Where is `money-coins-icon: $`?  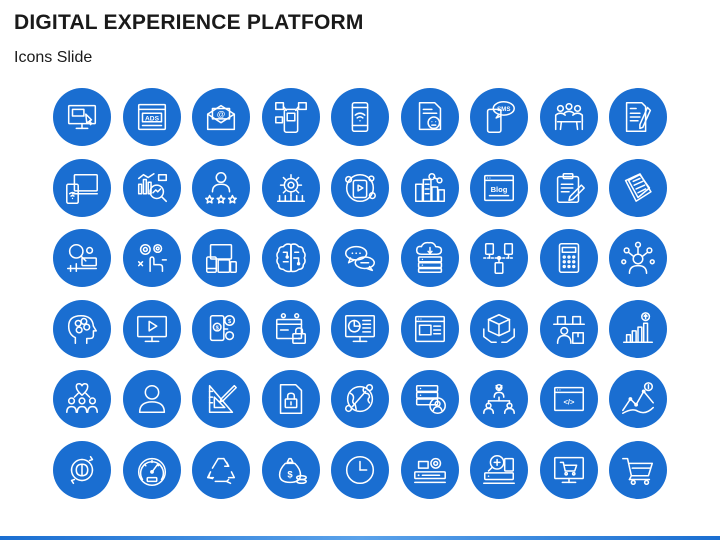
money-coins-icon: $ is located at coordinates (290, 469).